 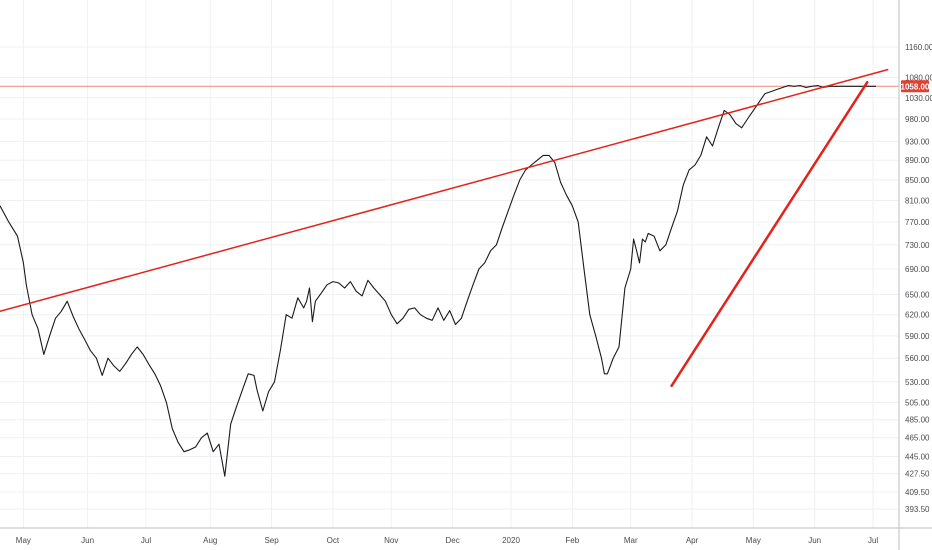 I want to click on x-tick-label: Nov, so click(x=391, y=540).